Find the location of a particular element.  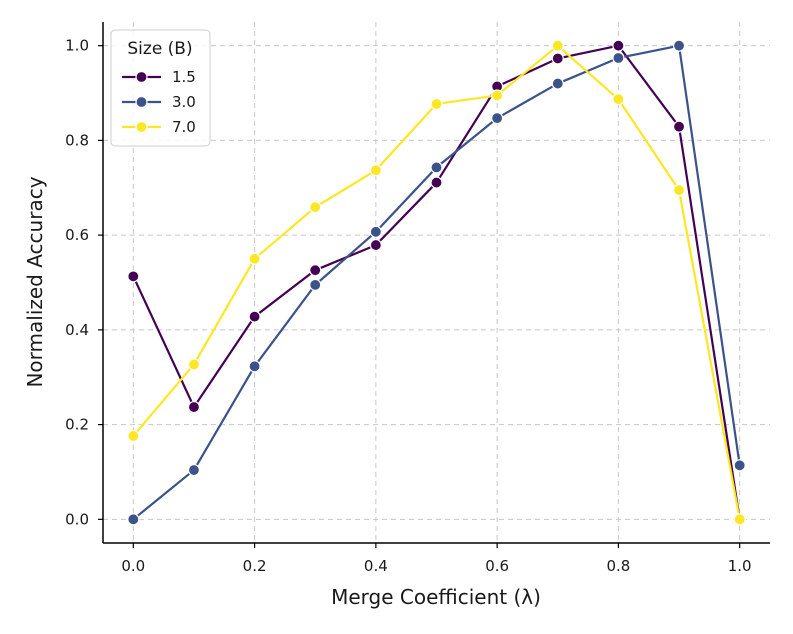

legend-label: 7.0 is located at coordinates (184, 127).